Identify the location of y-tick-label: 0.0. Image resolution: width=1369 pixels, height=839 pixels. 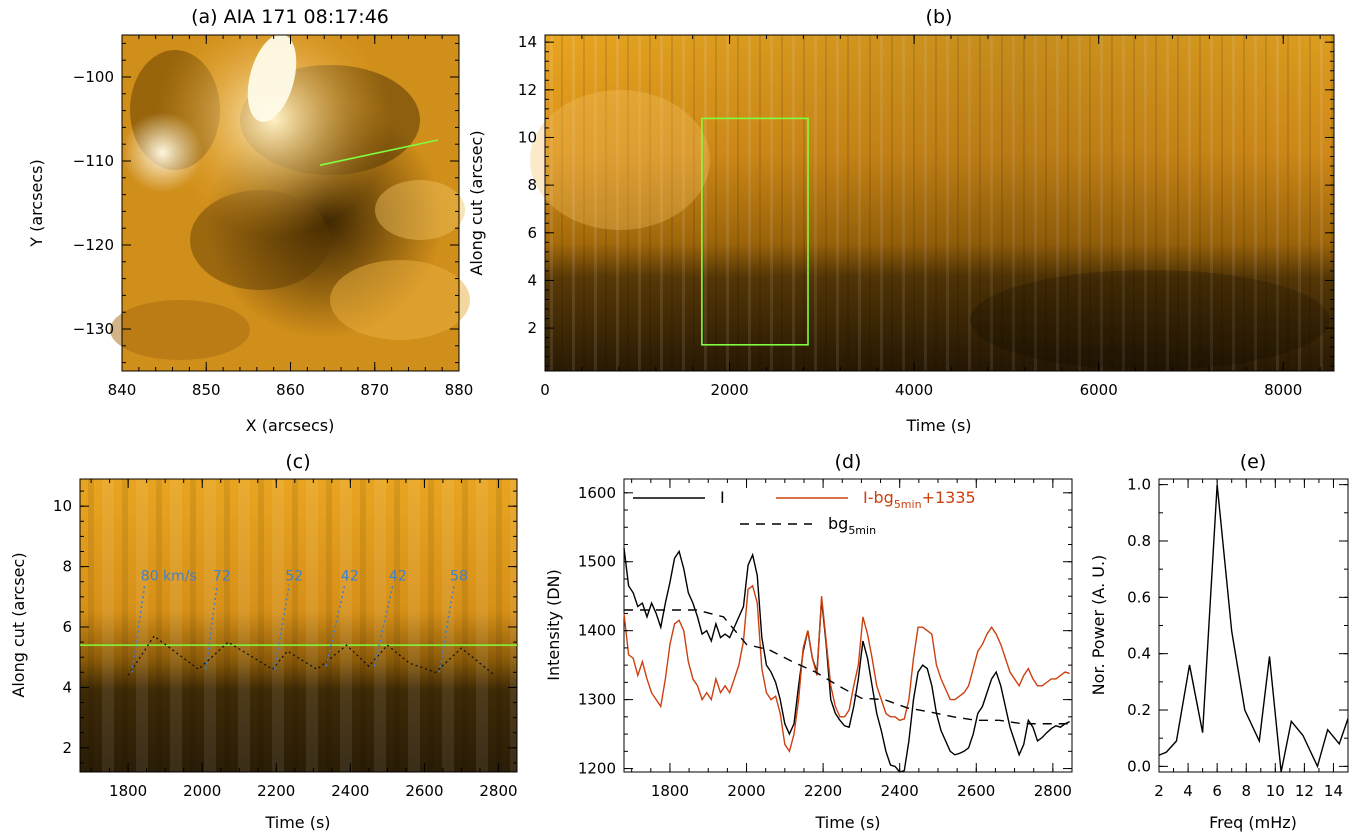
(1139, 766).